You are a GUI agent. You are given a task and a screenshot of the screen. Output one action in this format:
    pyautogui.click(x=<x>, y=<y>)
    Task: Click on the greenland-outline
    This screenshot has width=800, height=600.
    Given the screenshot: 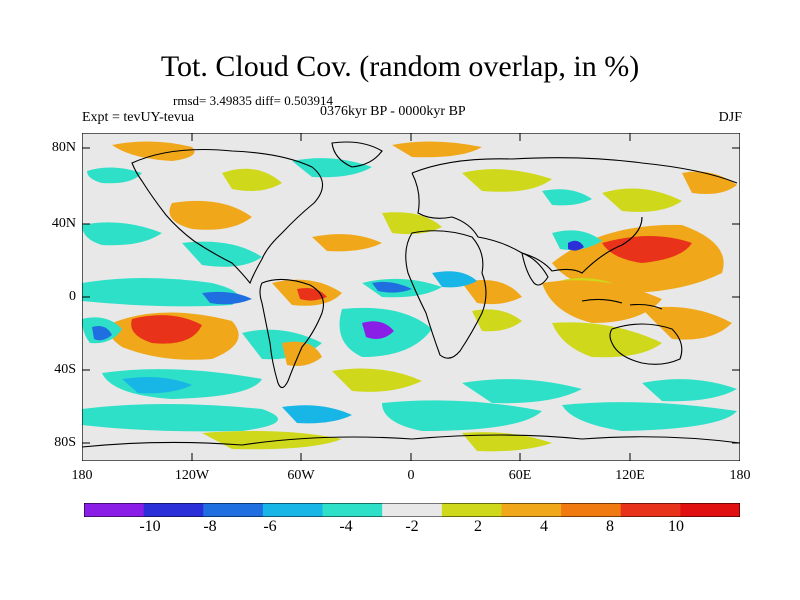 What is the action you would take?
    pyautogui.click(x=357, y=154)
    